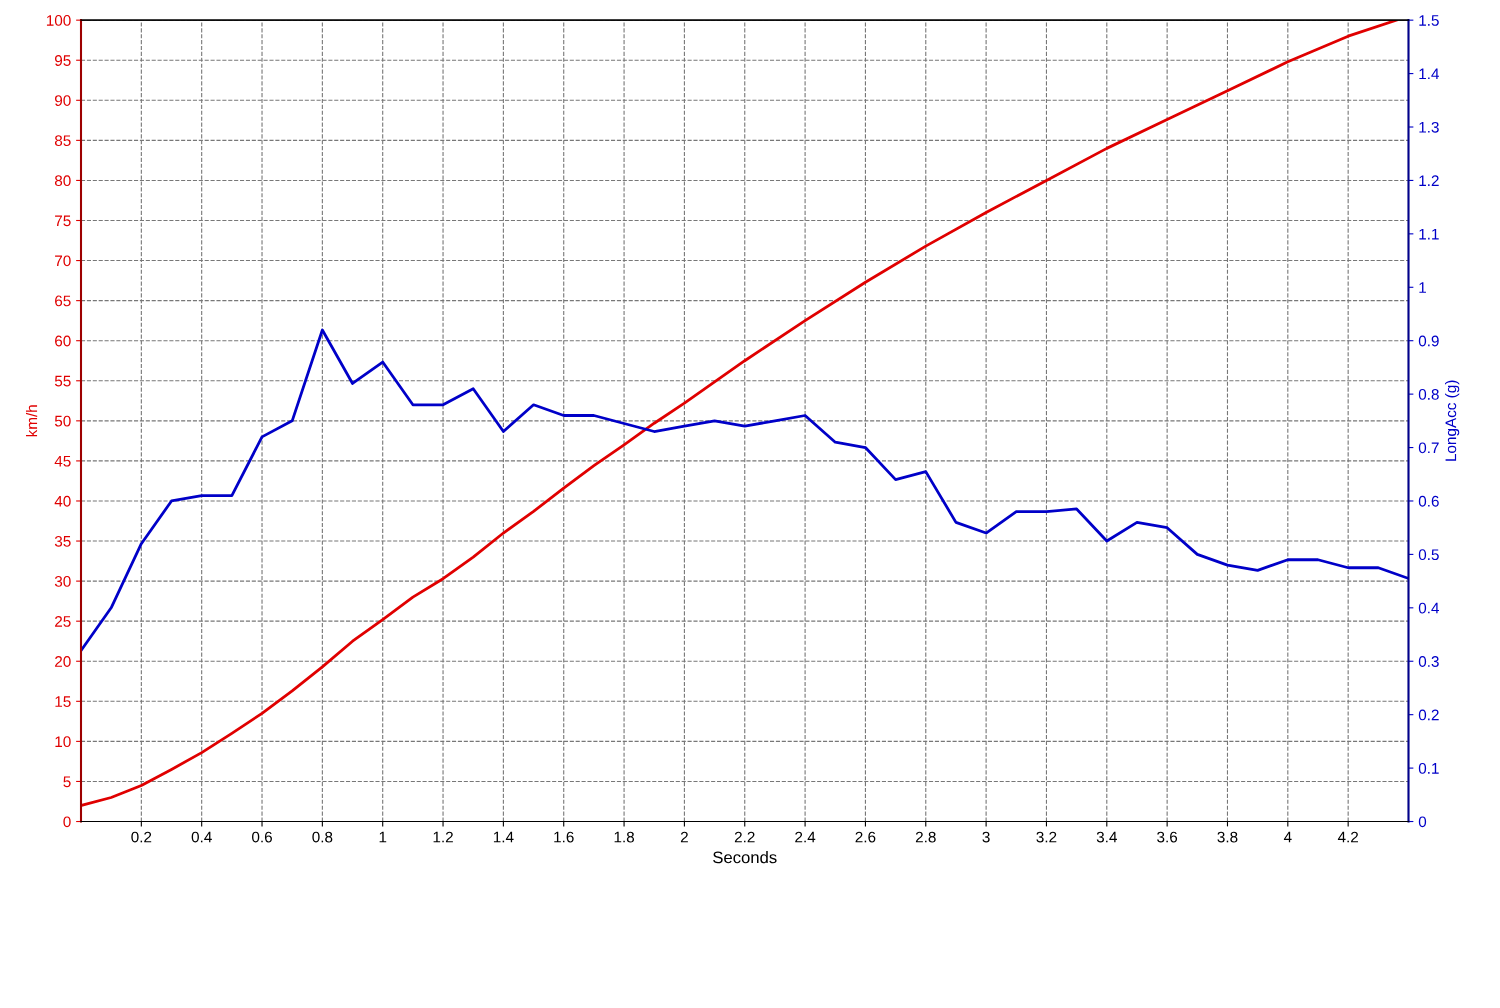 This screenshot has height=1008, width=1500. Describe the element at coordinates (1429, 74) in the screenshot. I see `y2-tick-label: 1.4` at that location.